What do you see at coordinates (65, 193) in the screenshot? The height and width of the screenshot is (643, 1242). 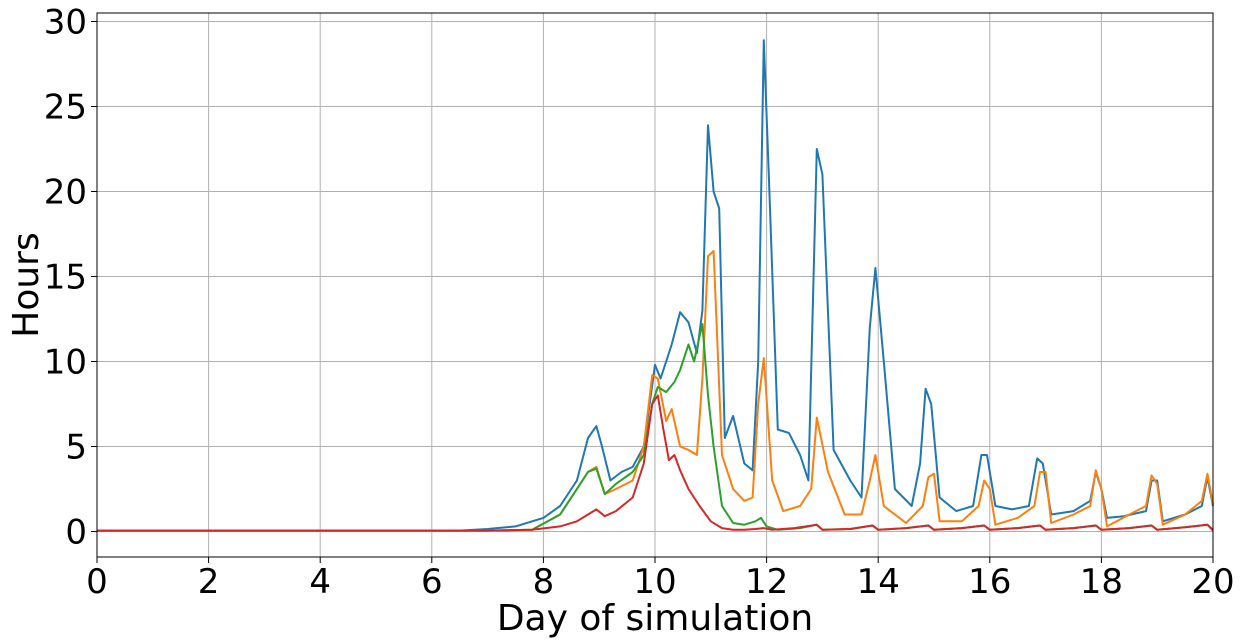 I see `y-tick-label: 20` at bounding box center [65, 193].